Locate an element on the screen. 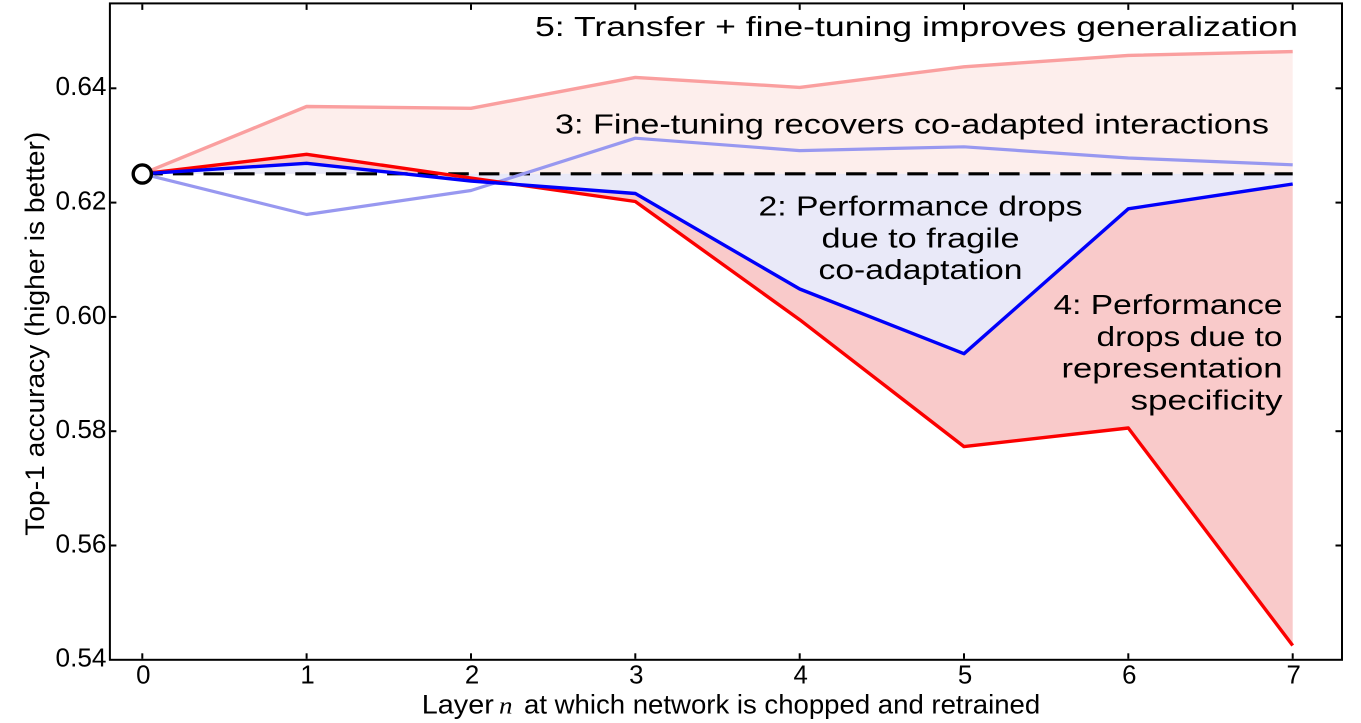 Image resolution: width=1361 pixels, height=723 pixels. svg-text: 0 is located at coordinates (143, 676).